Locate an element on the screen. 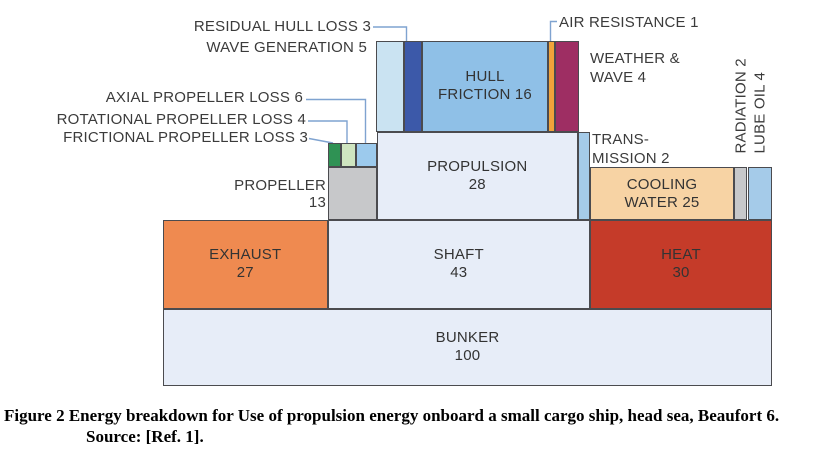 Image resolution: width=823 pixels, height=458 pixels. block-cooling-water: COOLING WATER 25 is located at coordinates (662, 193).